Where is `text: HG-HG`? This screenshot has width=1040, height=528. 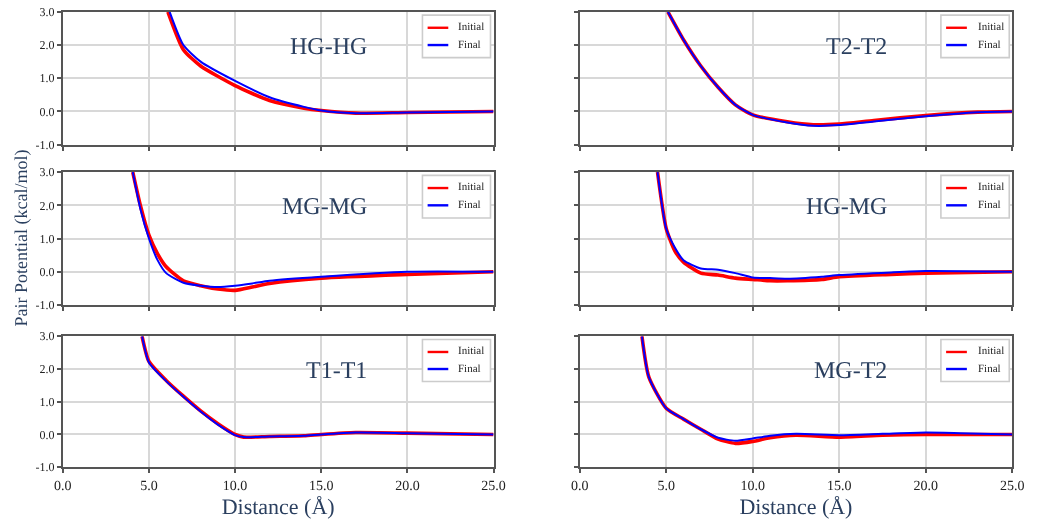
text: HG-HG is located at coordinates (329, 46).